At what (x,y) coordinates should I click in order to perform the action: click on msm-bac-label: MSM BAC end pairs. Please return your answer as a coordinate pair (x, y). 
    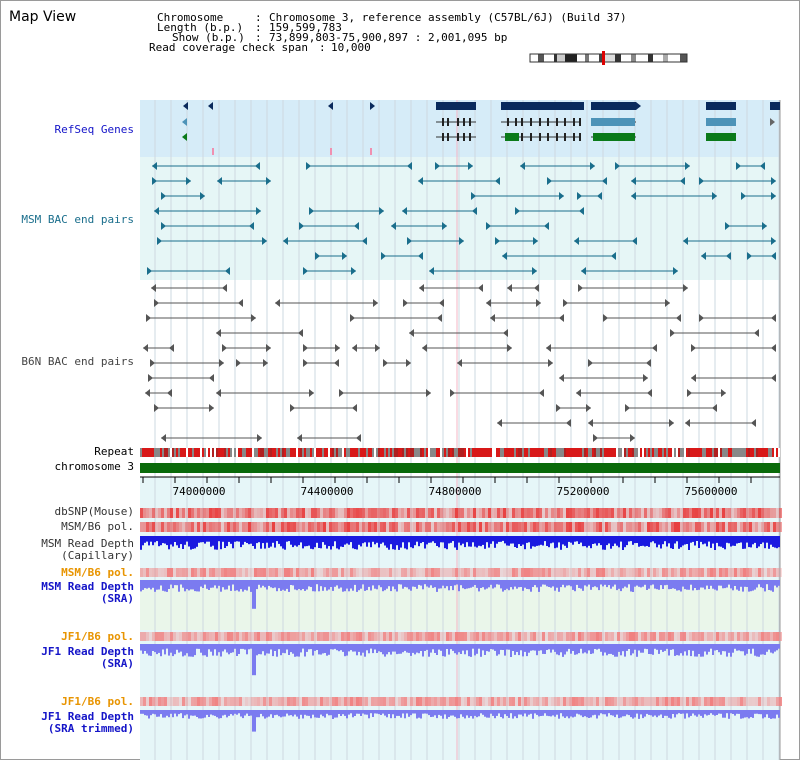
    Looking at the image, I should click on (77, 219).